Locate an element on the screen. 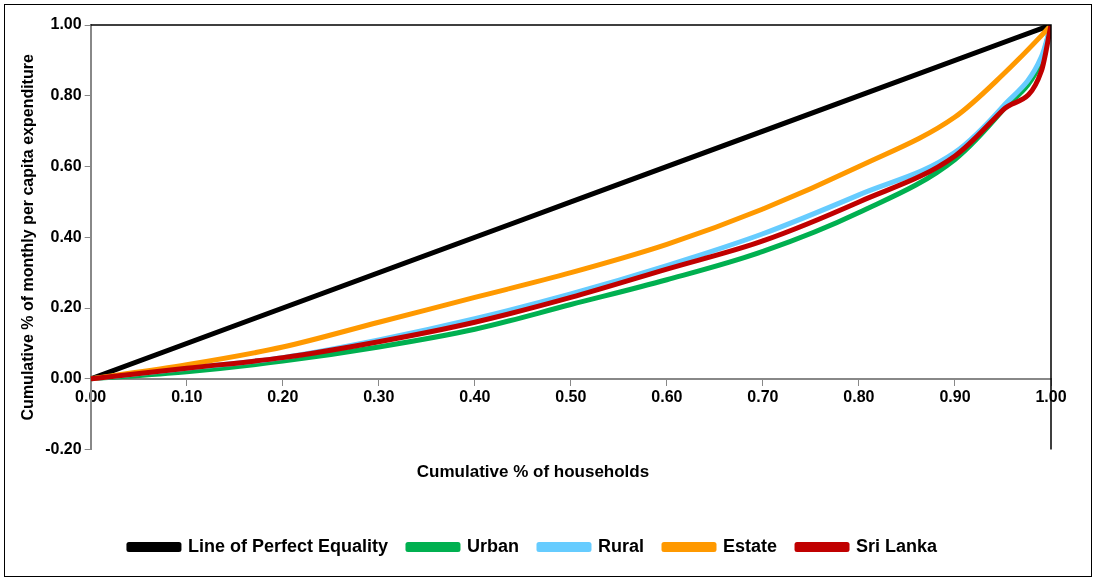  y-tick-label: -0.20 is located at coordinates (63, 449).